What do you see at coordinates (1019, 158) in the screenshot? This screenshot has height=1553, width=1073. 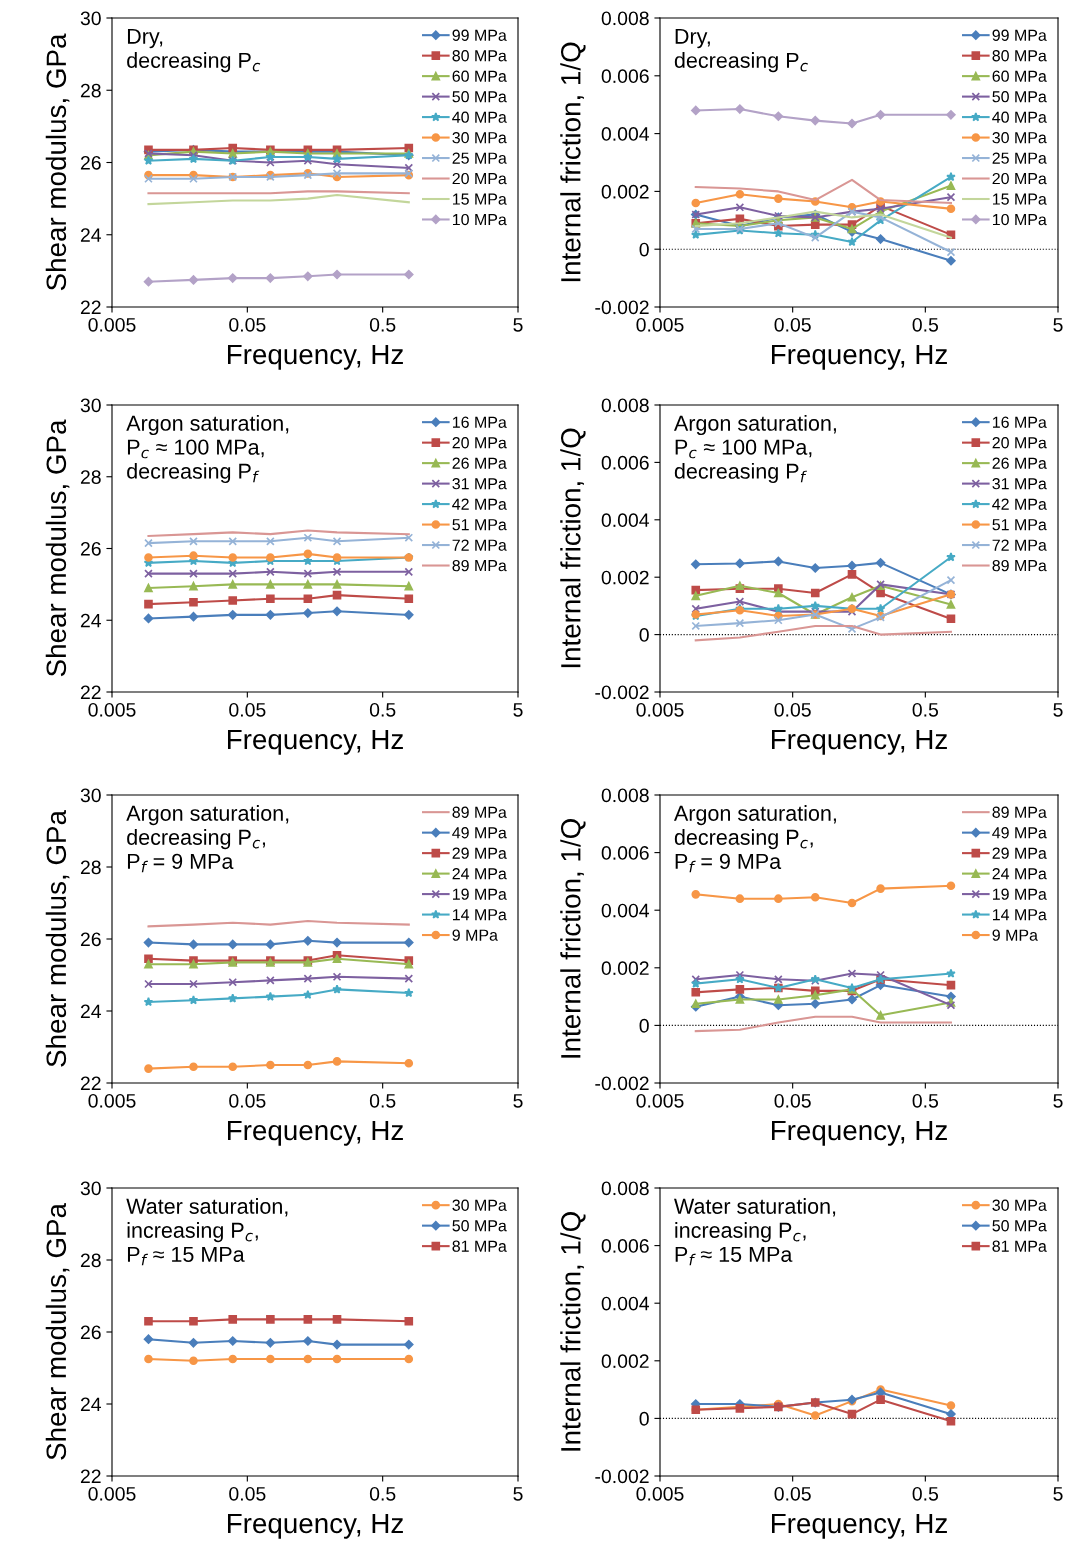 I see `legend-label: 25 MPa` at bounding box center [1019, 158].